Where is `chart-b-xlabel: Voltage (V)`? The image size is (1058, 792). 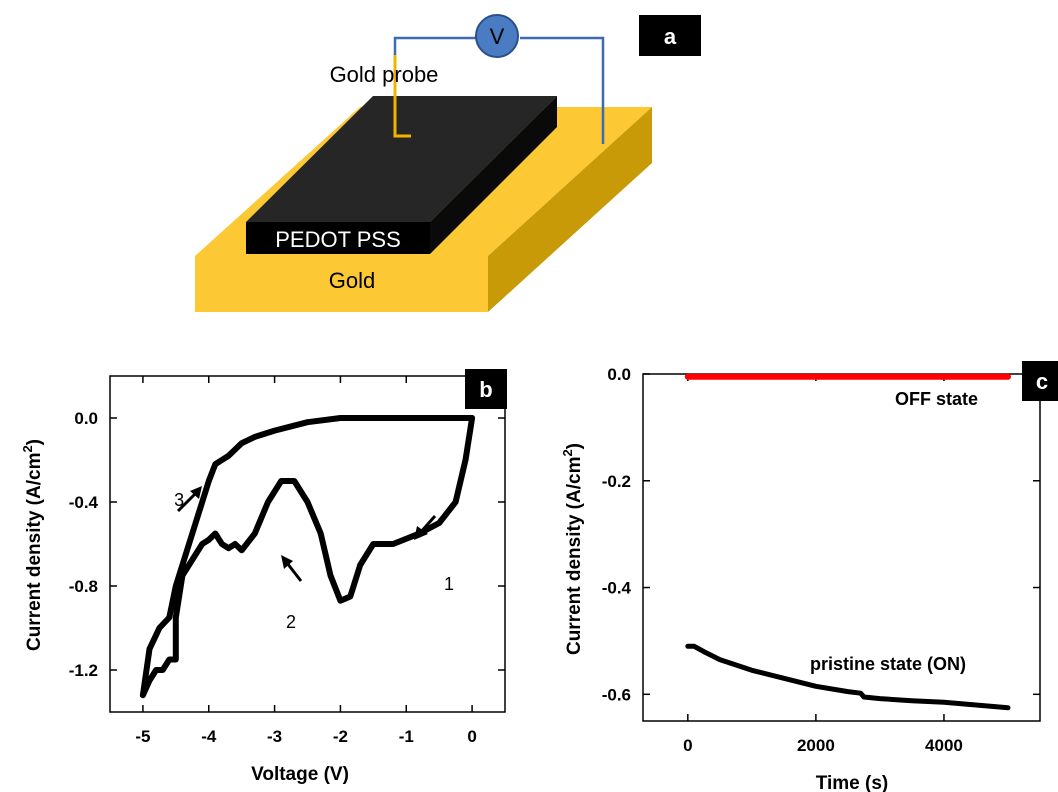 chart-b-xlabel: Voltage (V) is located at coordinates (300, 774).